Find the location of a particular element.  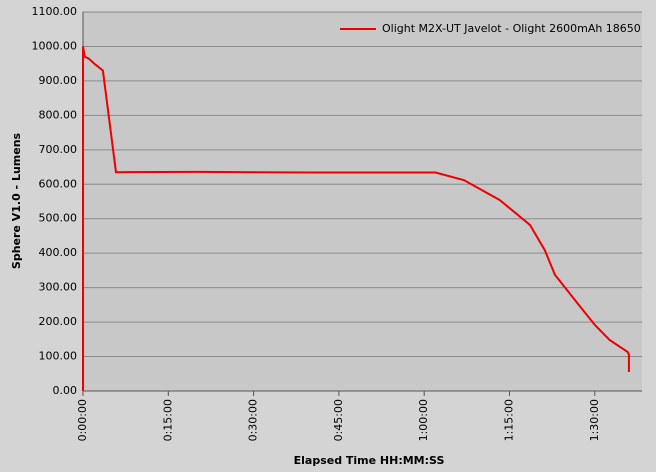

y-tick-label: 800.00 is located at coordinates (58, 114).